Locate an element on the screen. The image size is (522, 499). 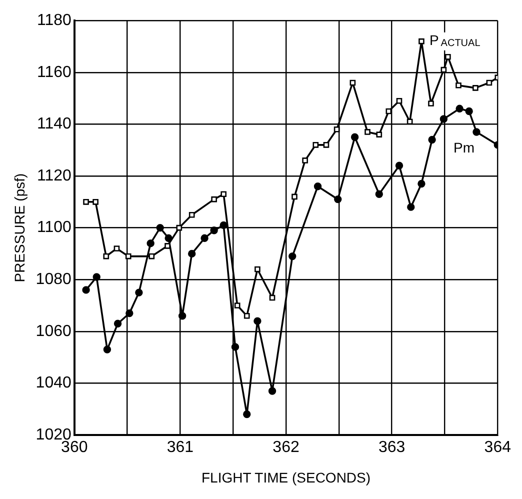
series-label: Pm is located at coordinates (464, 148).